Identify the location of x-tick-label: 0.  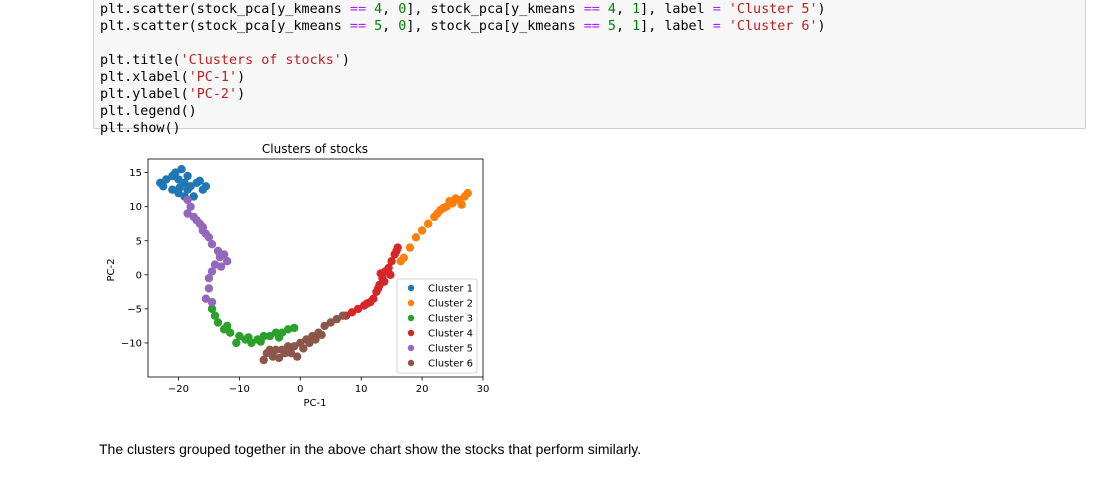
(300, 389).